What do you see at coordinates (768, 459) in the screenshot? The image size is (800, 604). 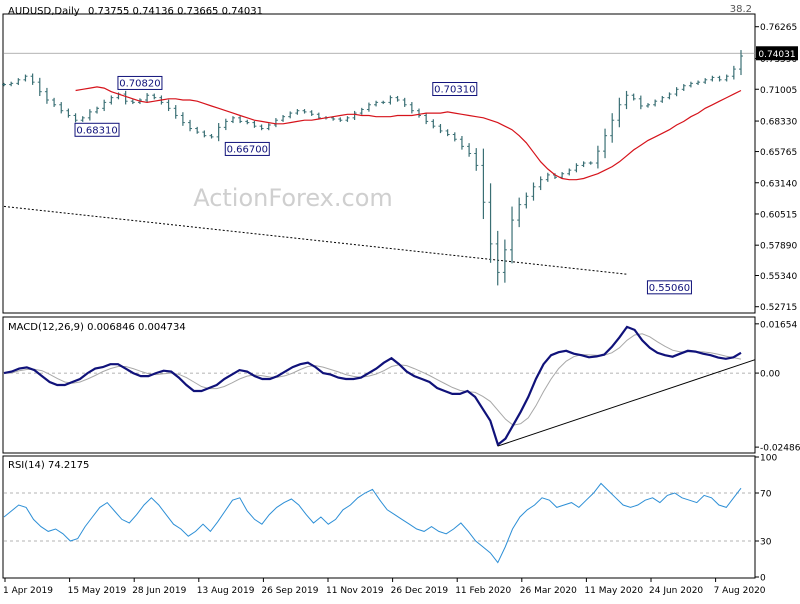 I see `rsi-axis-tick-label: 100` at bounding box center [768, 459].